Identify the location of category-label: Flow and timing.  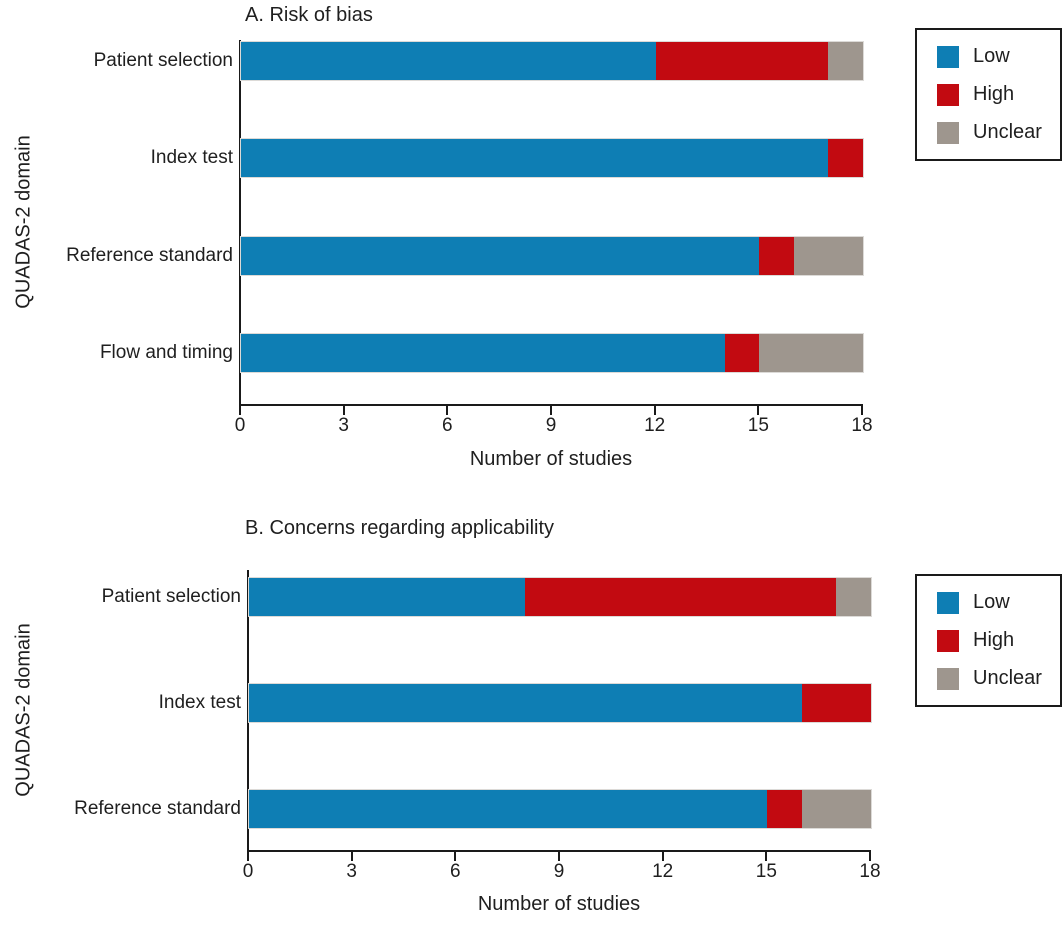
(166, 352).